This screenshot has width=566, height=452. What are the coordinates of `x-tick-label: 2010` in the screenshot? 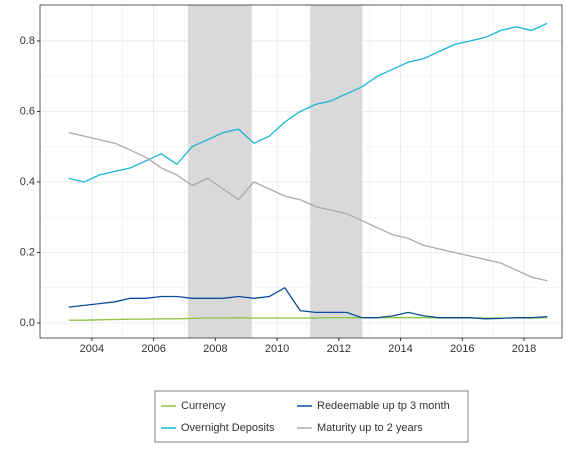 It's located at (277, 349).